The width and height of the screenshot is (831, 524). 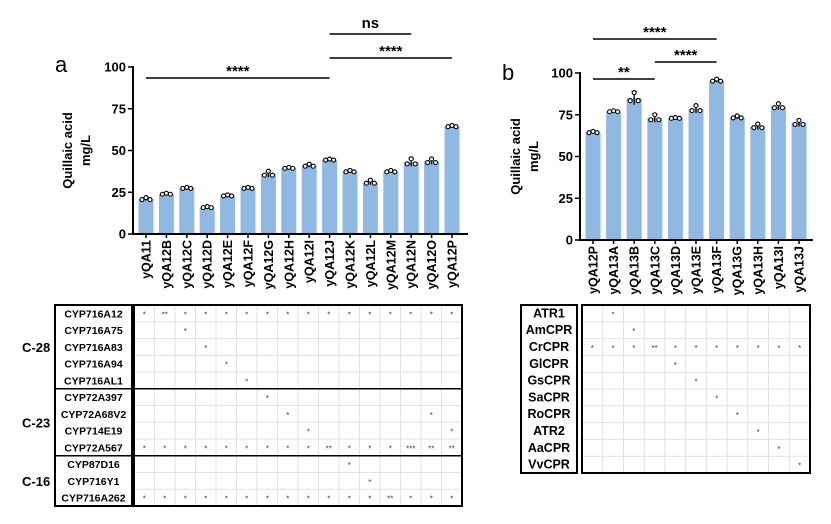 I want to click on gene-label: RoCPR, so click(x=548, y=414).